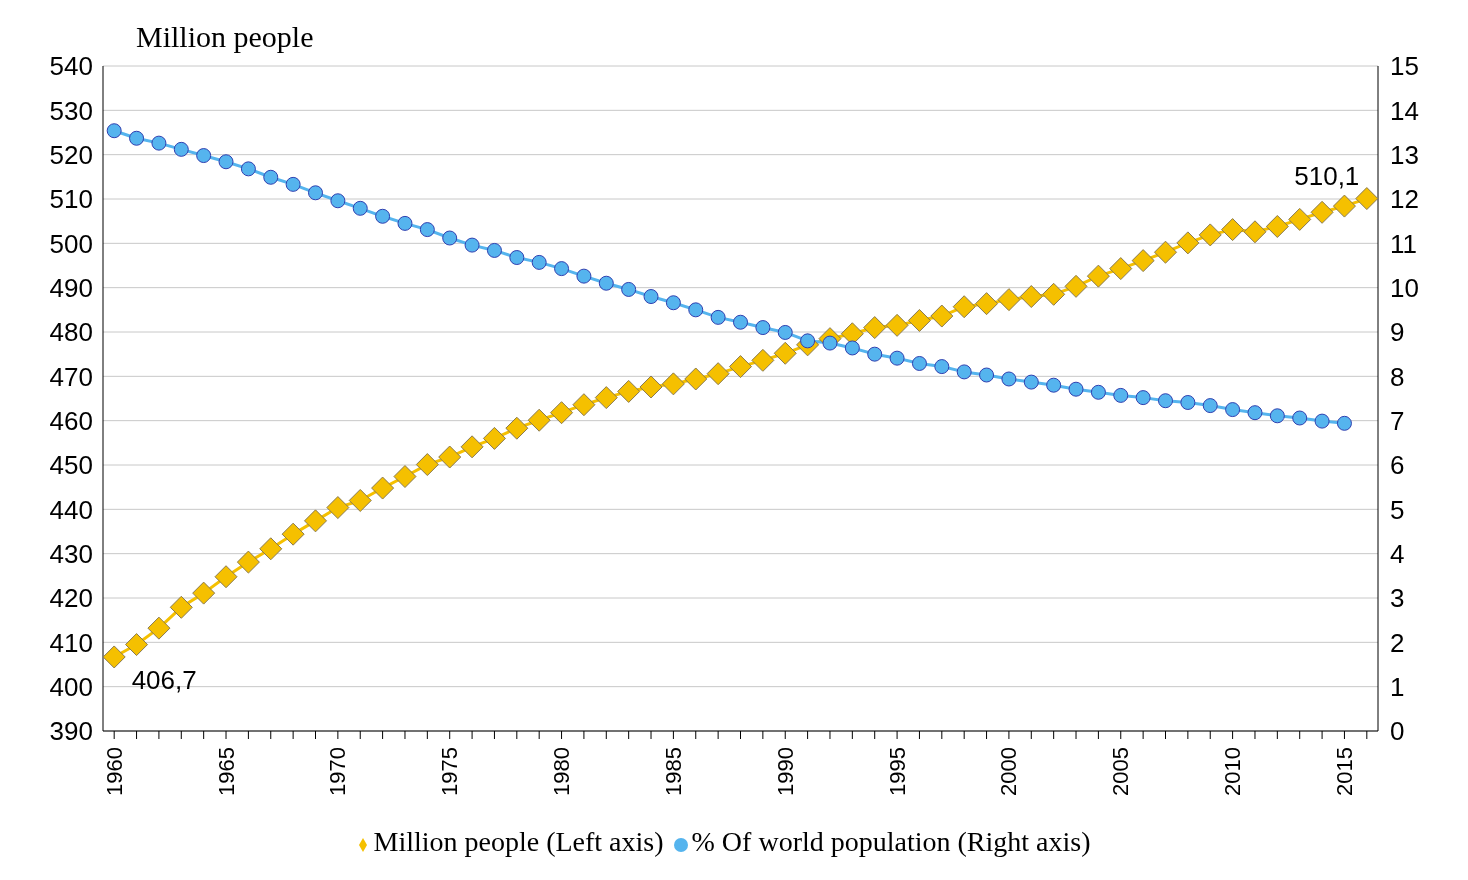 Image resolution: width=1468 pixels, height=880 pixels. Describe the element at coordinates (1397, 598) in the screenshot. I see `y2-tick-label: 3` at that location.